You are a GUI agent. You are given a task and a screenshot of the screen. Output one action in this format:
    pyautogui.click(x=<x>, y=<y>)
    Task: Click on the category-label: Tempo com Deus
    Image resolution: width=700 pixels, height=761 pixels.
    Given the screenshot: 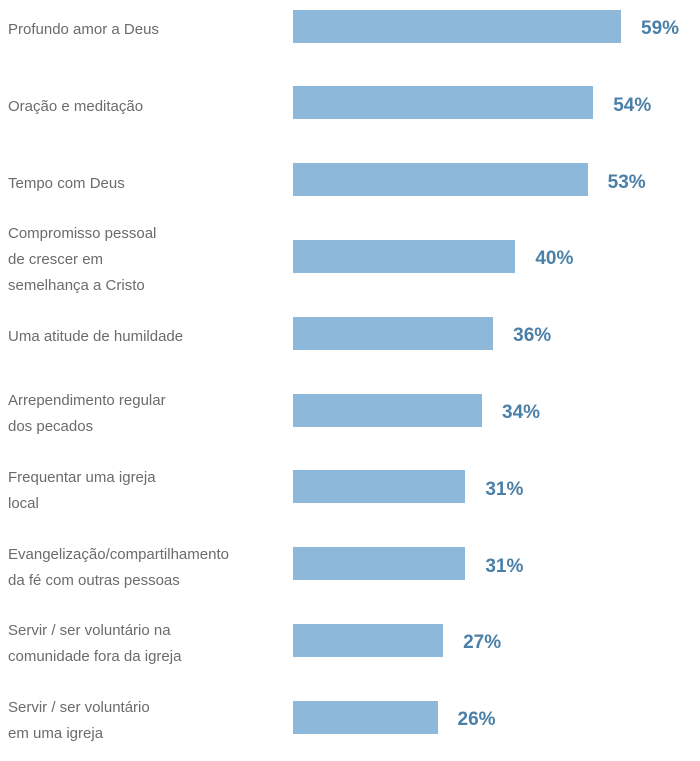 What is the action you would take?
    pyautogui.click(x=66, y=183)
    